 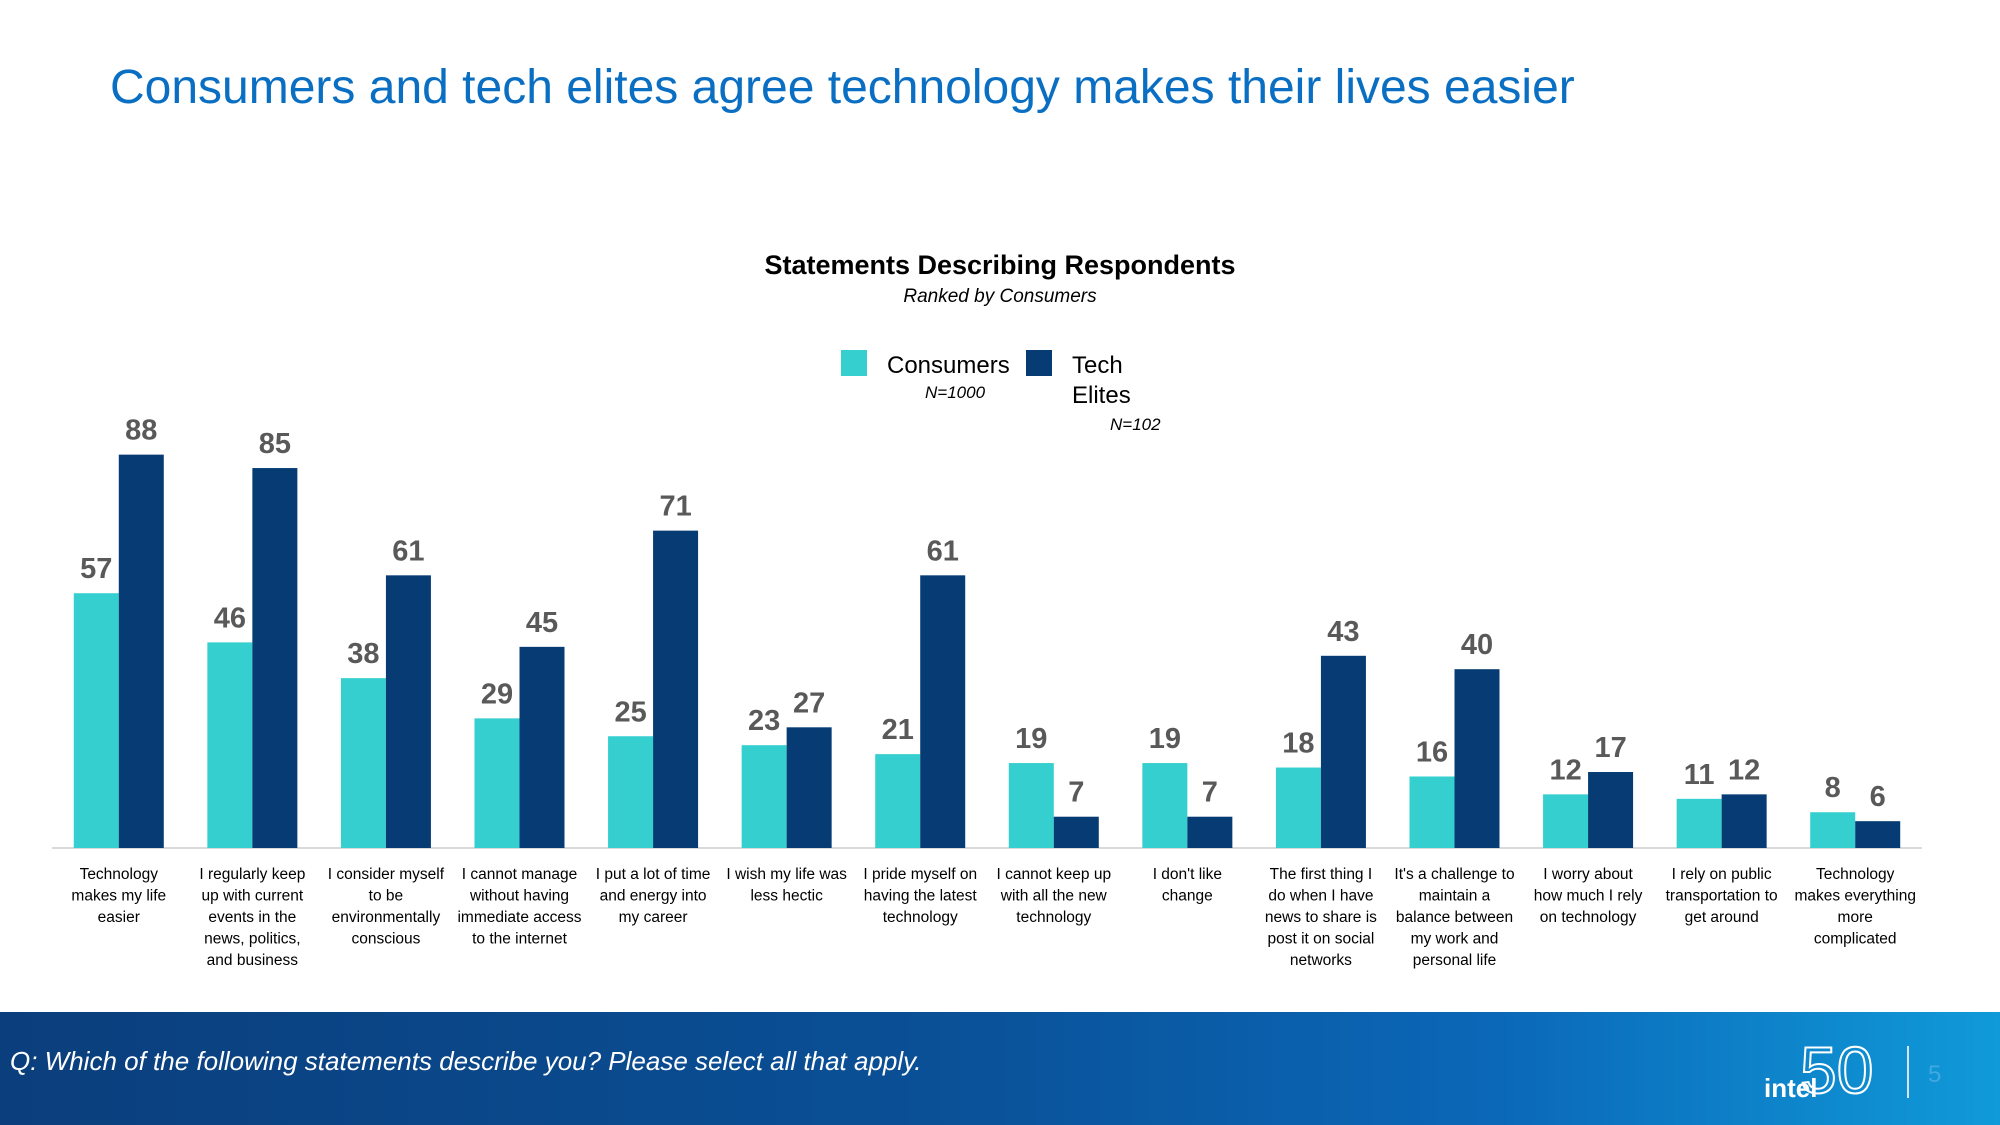 I want to click on category-label: conscious, so click(x=385, y=939).